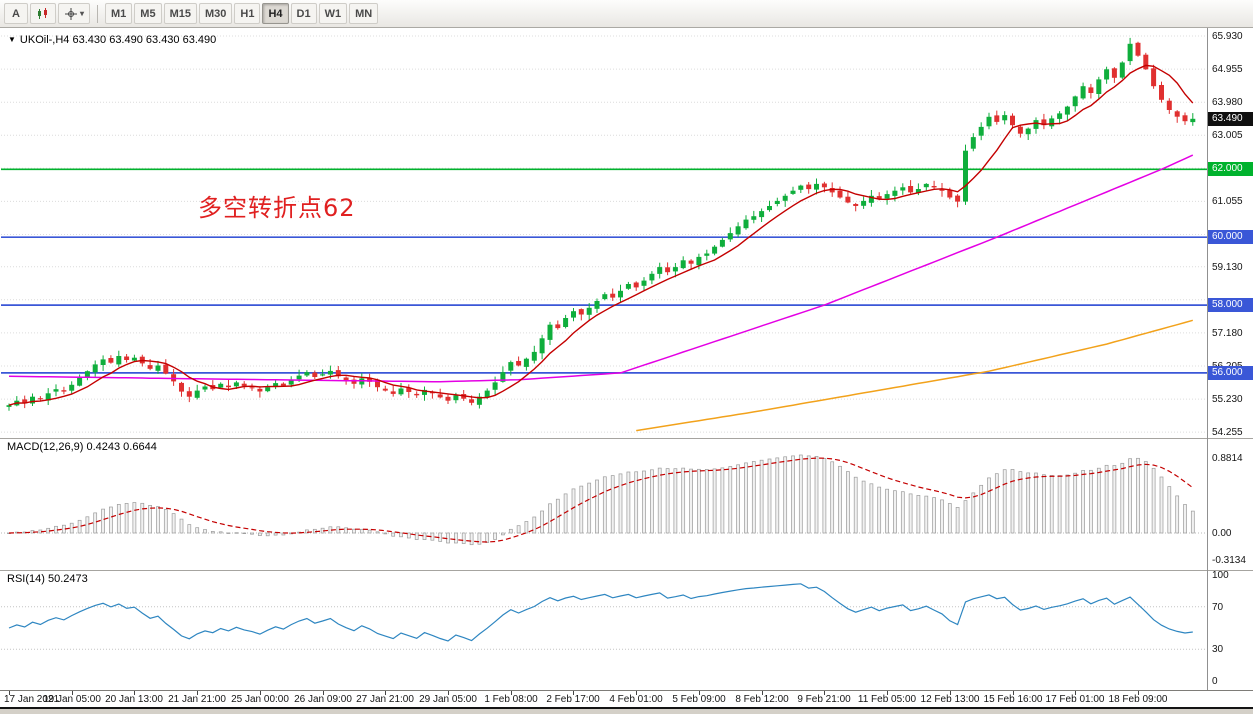  What do you see at coordinates (71, 13) in the screenshot?
I see `crosshair-icon` at bounding box center [71, 13].